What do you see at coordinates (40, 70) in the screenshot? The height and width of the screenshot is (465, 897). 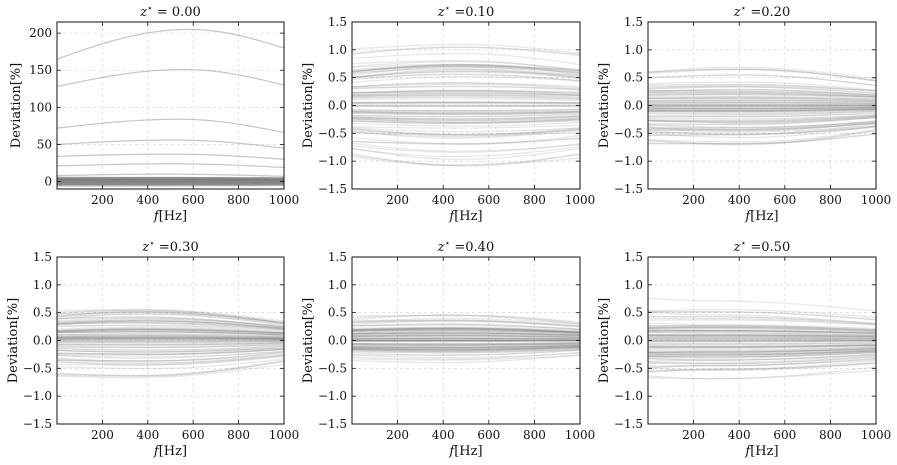 I see `y-tick-label: 150` at bounding box center [40, 70].